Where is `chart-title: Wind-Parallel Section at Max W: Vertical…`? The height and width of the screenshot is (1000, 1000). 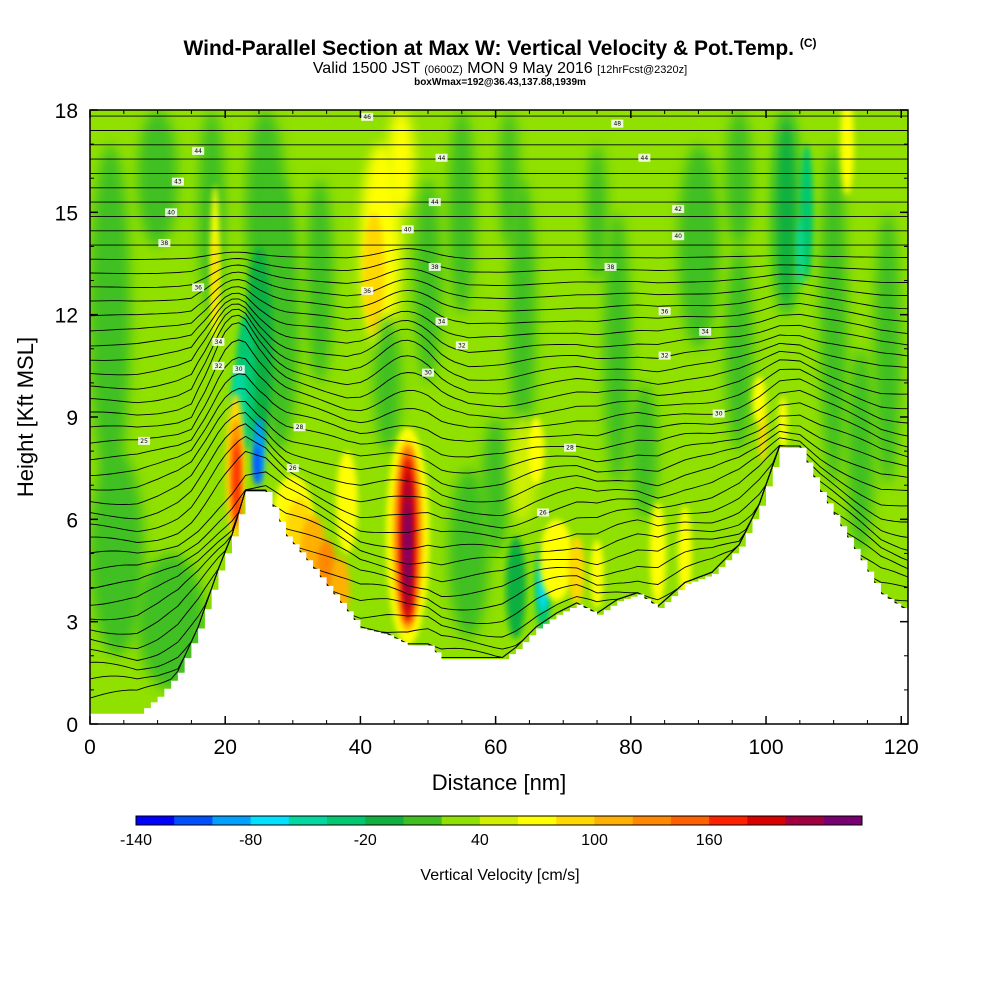
chart-title: Wind-Parallel Section at Max W: Vertical… is located at coordinates (500, 48).